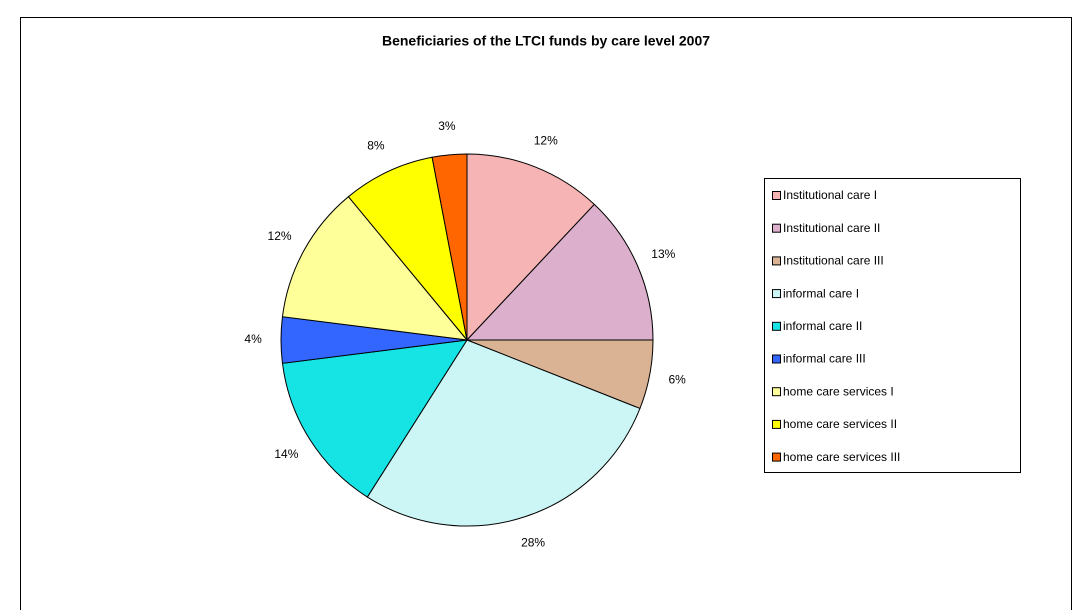 The height and width of the screenshot is (610, 1092). What do you see at coordinates (533, 543) in the screenshot?
I see `data-label: 28%` at bounding box center [533, 543].